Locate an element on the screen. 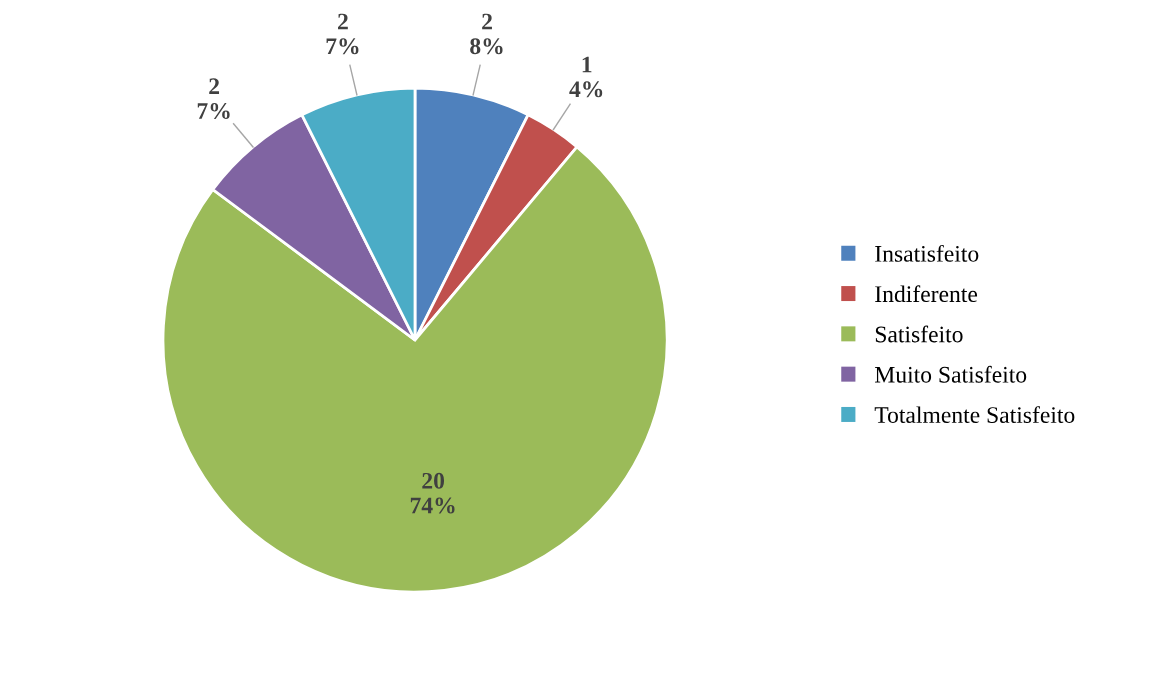  legend-label: Indiferente is located at coordinates (926, 294).